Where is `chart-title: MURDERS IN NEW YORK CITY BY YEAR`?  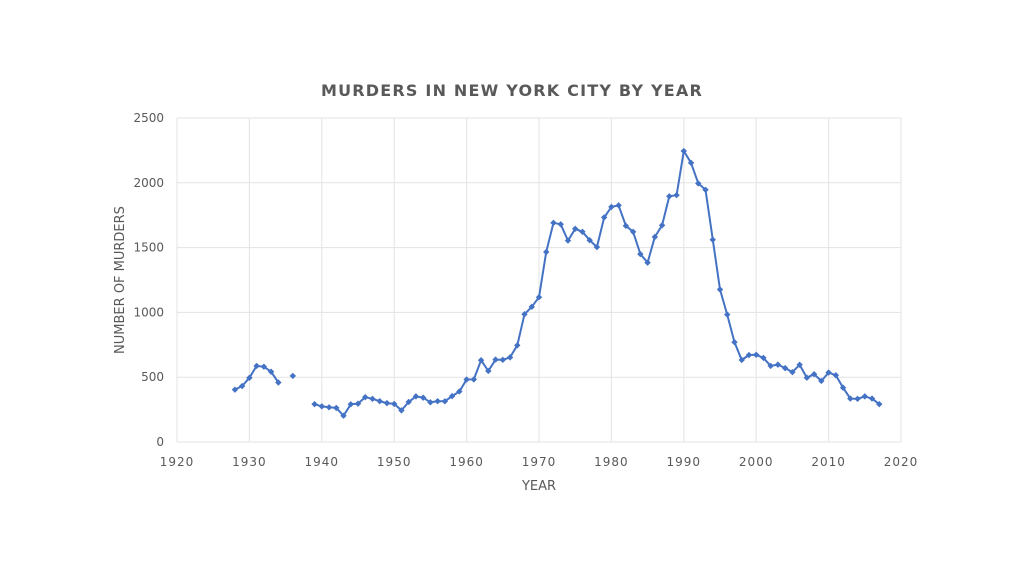
chart-title: MURDERS IN NEW YORK CITY BY YEAR is located at coordinates (512, 90).